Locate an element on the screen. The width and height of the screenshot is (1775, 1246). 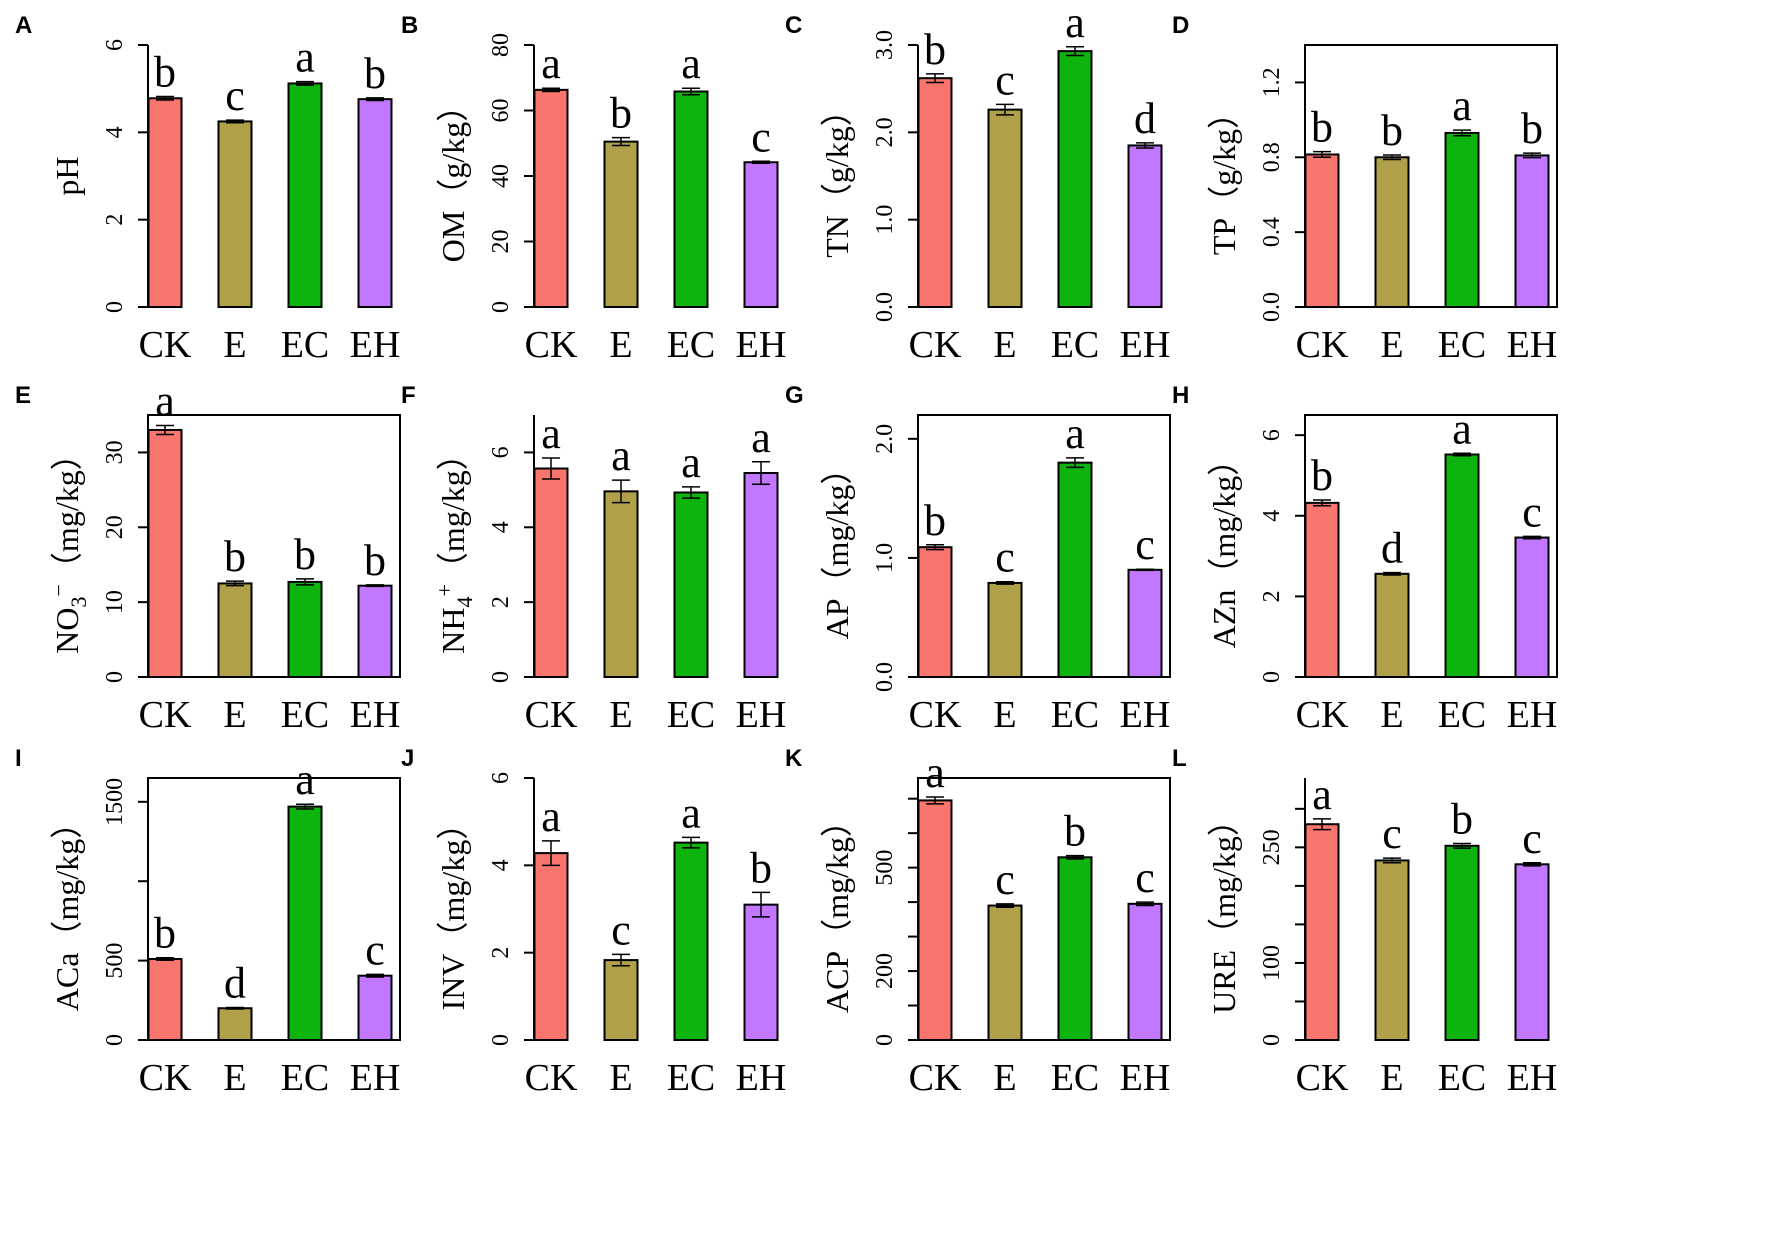
panel-label-l: L is located at coordinates (1179, 758).